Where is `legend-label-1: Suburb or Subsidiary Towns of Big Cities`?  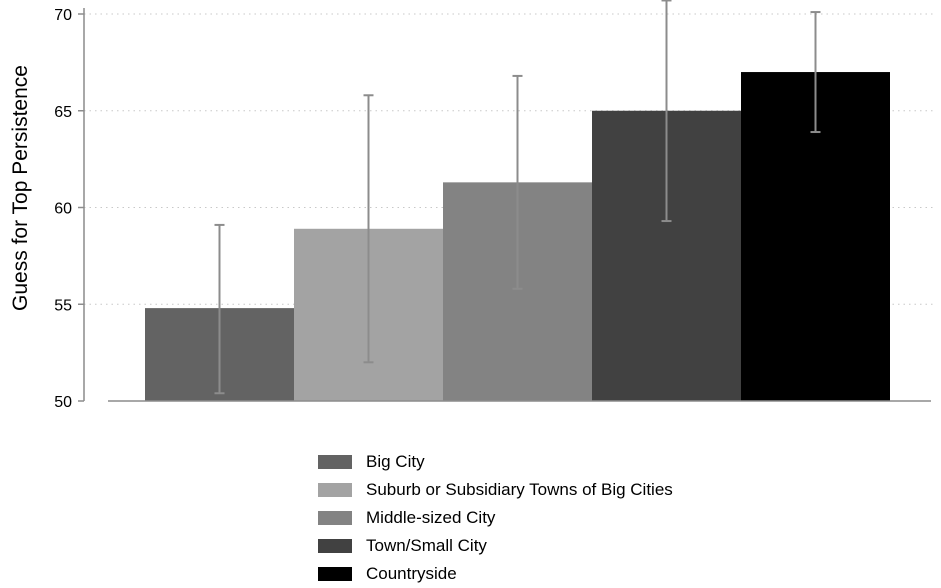
legend-label-1: Suburb or Subsidiary Towns of Big Cities is located at coordinates (519, 489).